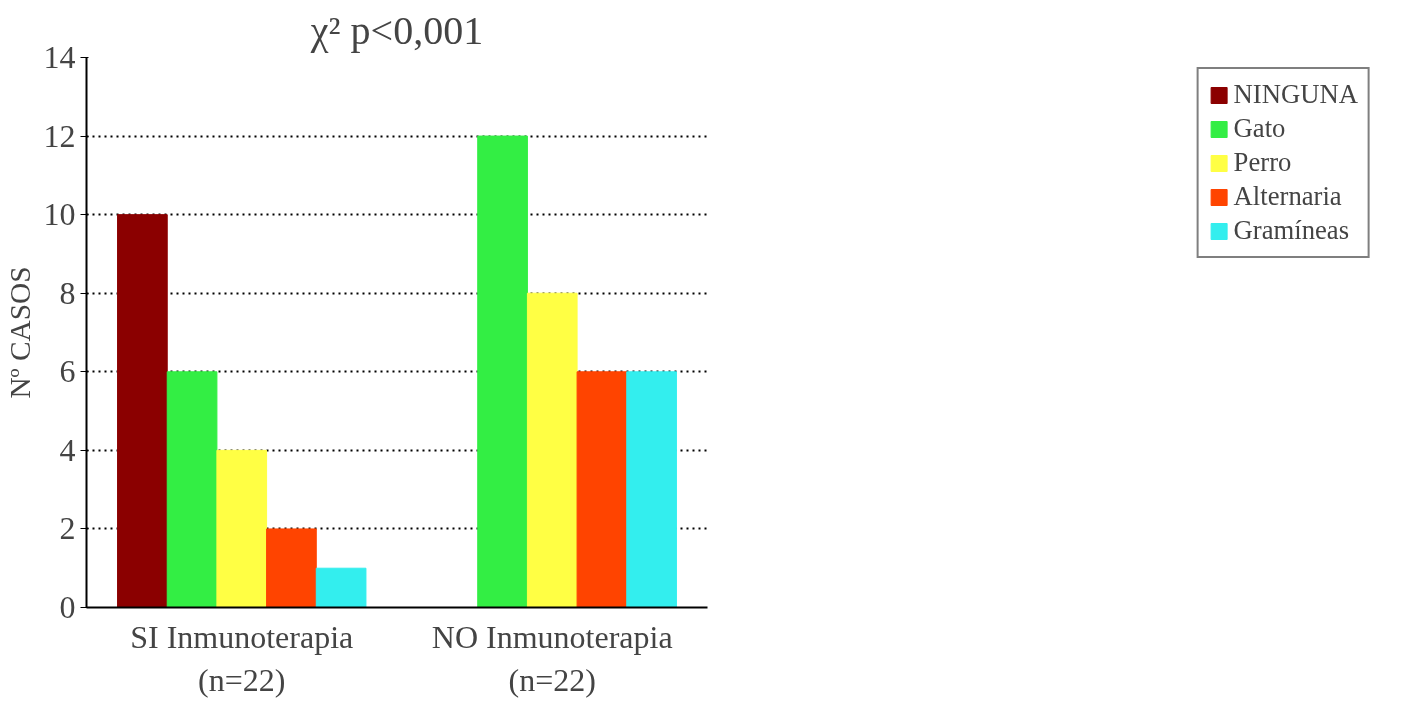 Image resolution: width=1411 pixels, height=725 pixels. What do you see at coordinates (1287, 196) in the screenshot?
I see `legend-label: Alternaria` at bounding box center [1287, 196].